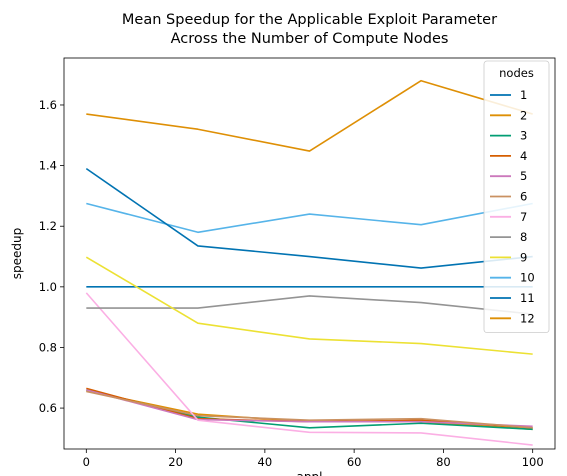 The image size is (567, 476). I want to click on y-tick-label: 1.0, so click(48, 287).